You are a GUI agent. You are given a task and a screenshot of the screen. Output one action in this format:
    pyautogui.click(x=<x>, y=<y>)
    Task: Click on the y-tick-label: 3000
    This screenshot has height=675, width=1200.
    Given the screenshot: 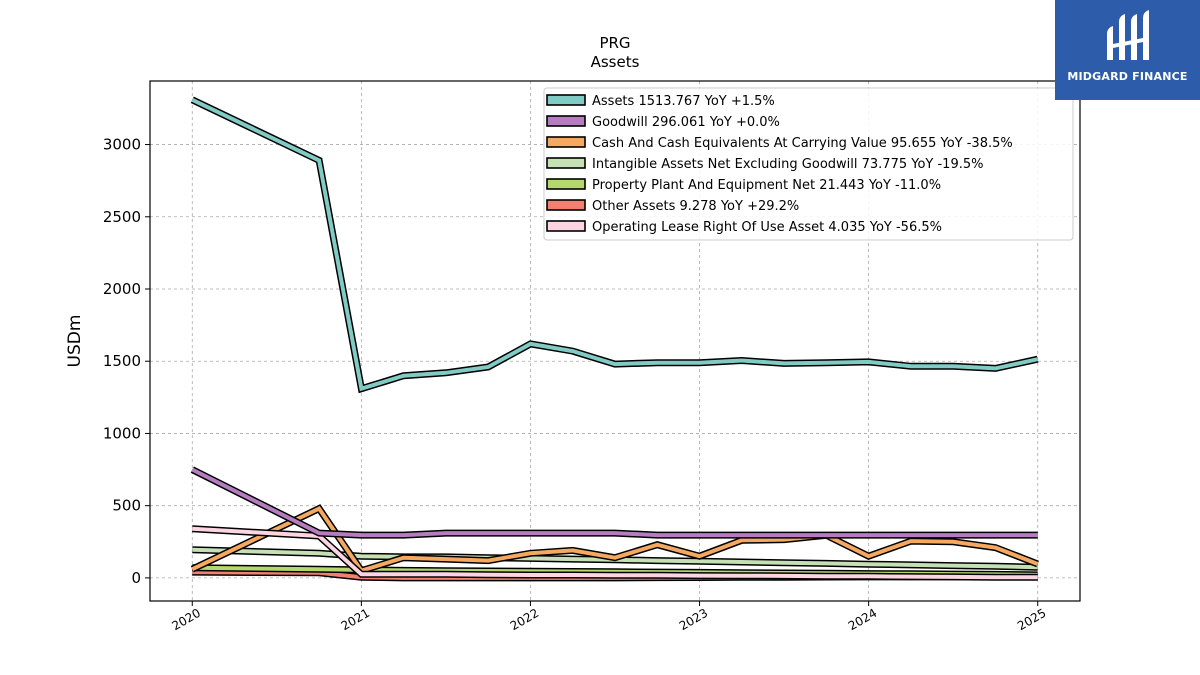 What is the action you would take?
    pyautogui.click(x=122, y=145)
    